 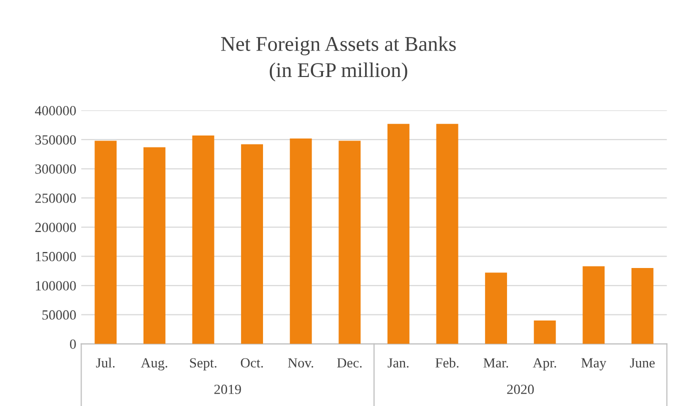 What do you see at coordinates (301, 363) in the screenshot?
I see `x-tick-label: Nov.` at bounding box center [301, 363].